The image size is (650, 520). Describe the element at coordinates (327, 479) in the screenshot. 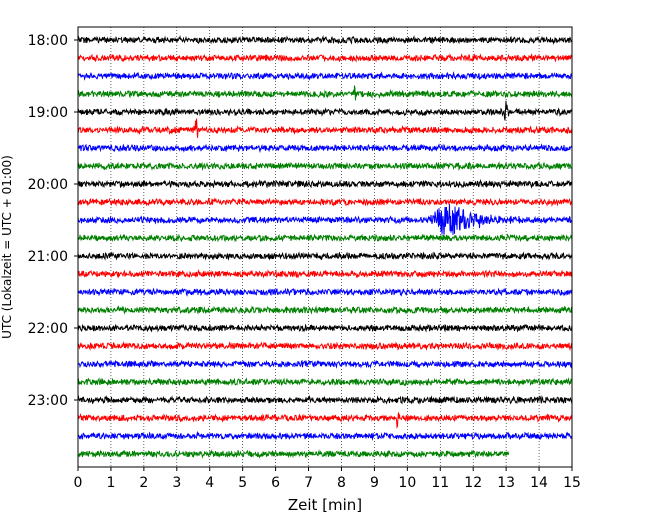

I see `x-axis-ticks: 0 1 2 3 4 5 6 7 8 9 10 11 12 13 14 15` at that location.